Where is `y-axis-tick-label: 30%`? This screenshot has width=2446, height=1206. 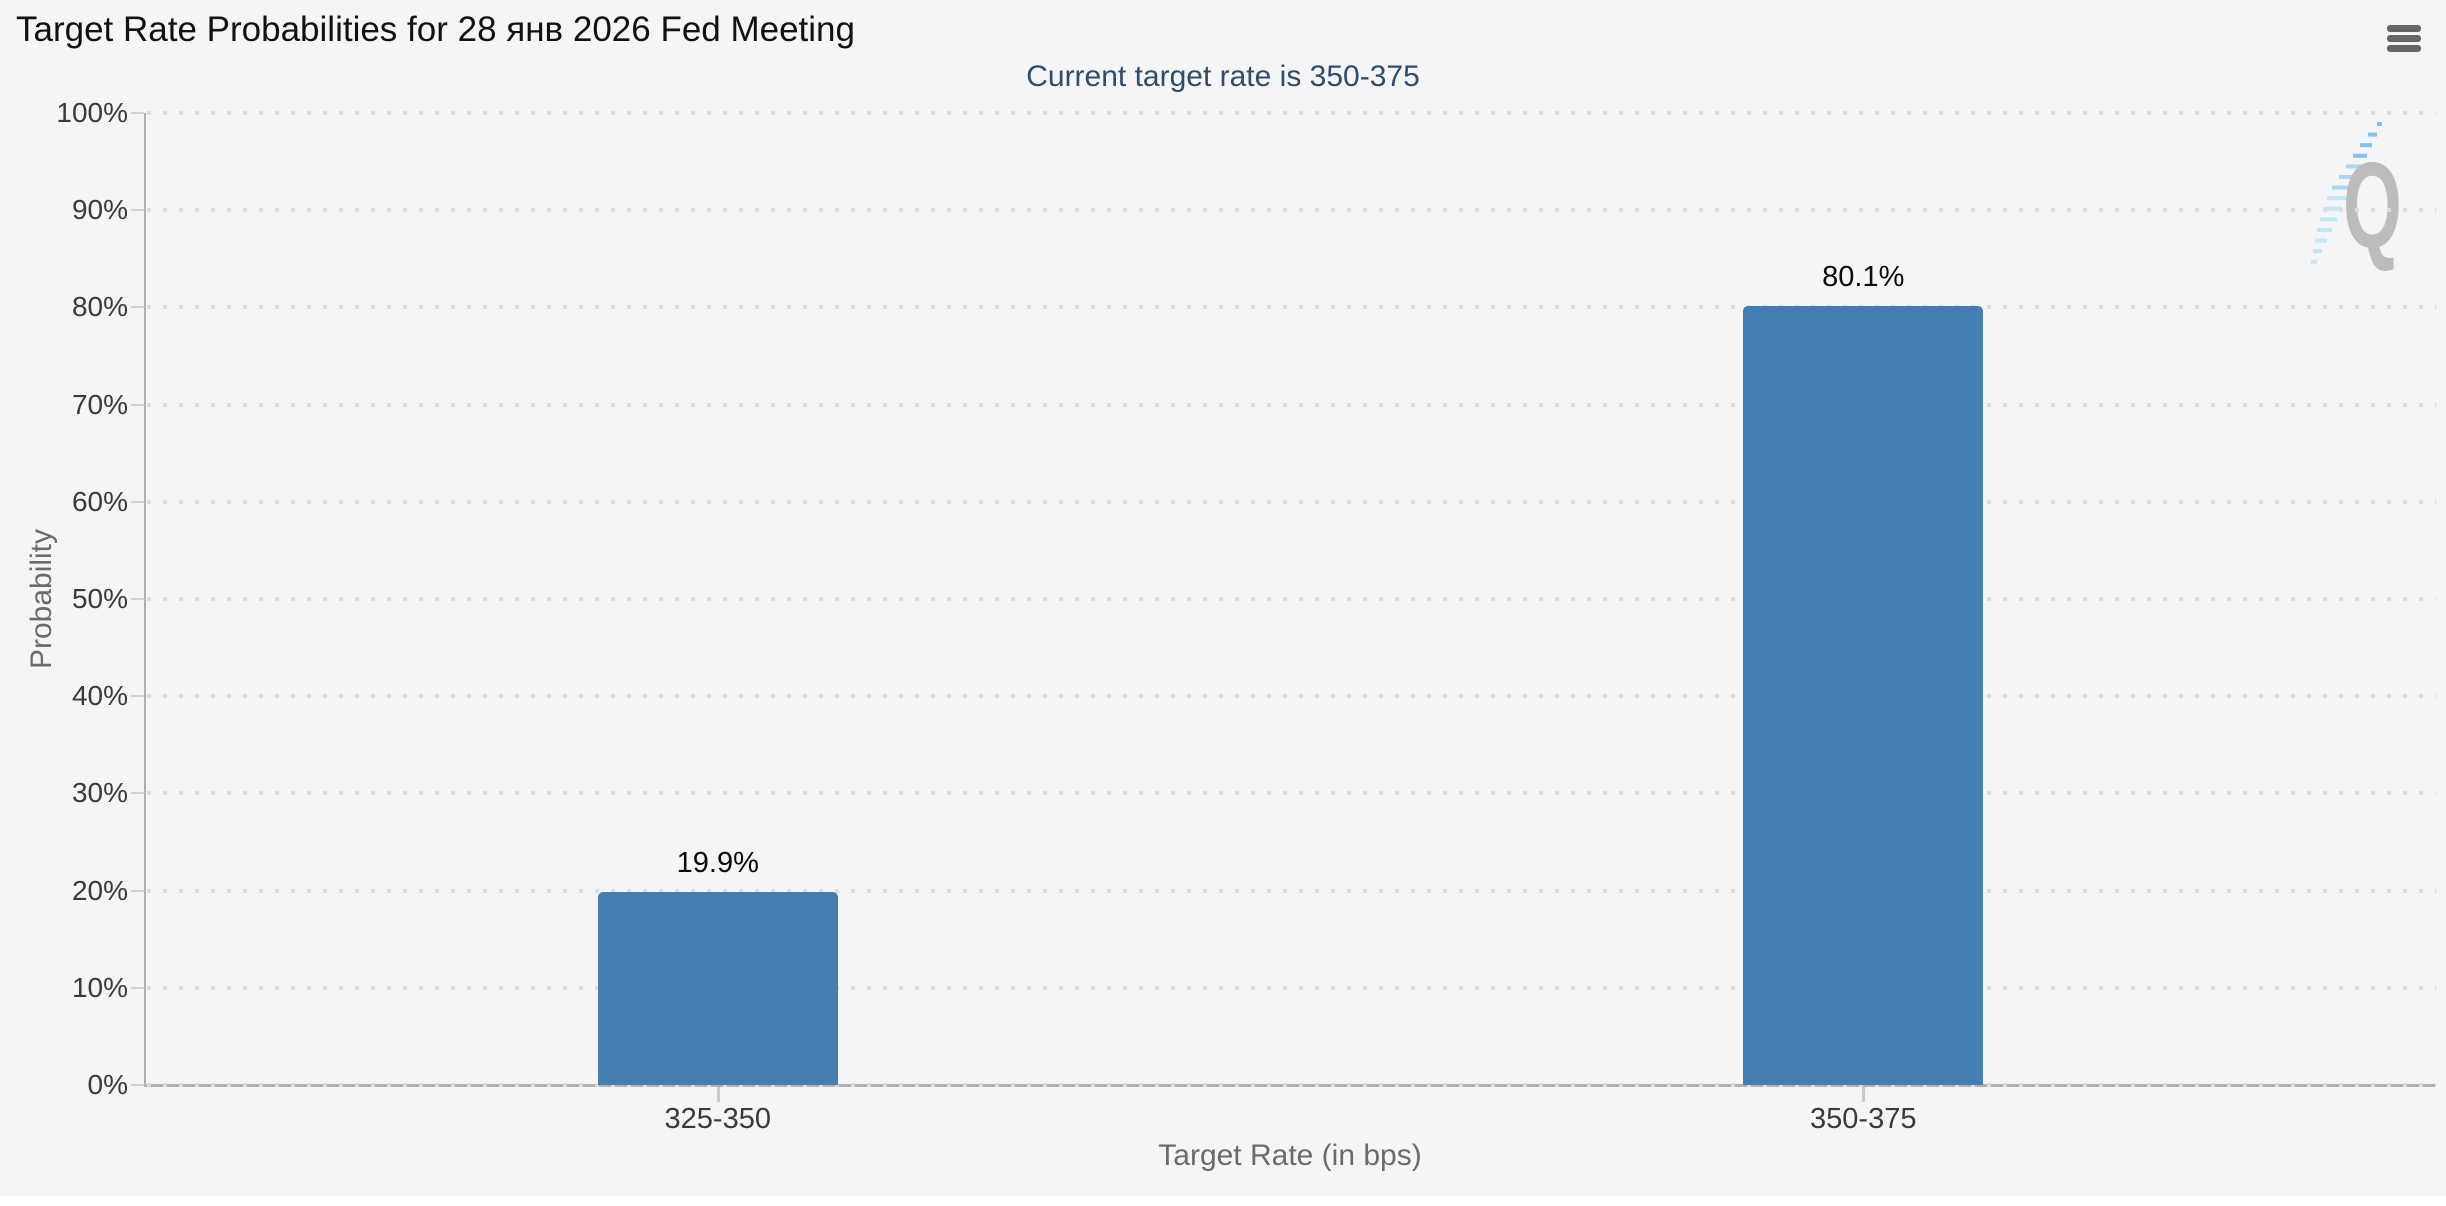
y-axis-tick-label: 30% is located at coordinates (99, 793).